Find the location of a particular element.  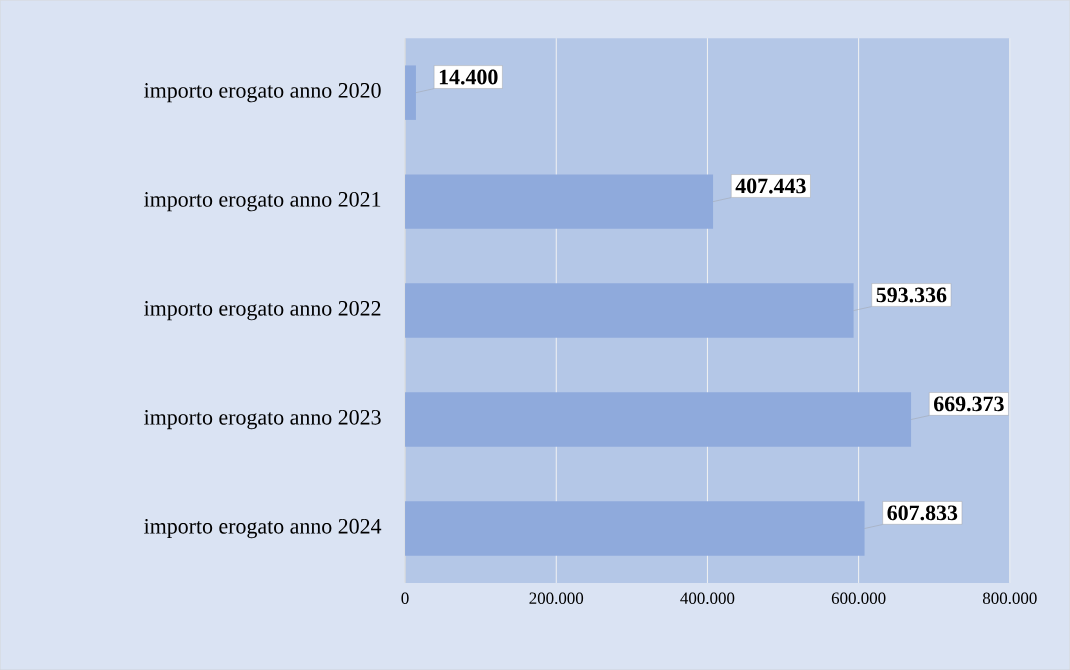

x-tick-label: 200.000 is located at coordinates (556, 598).